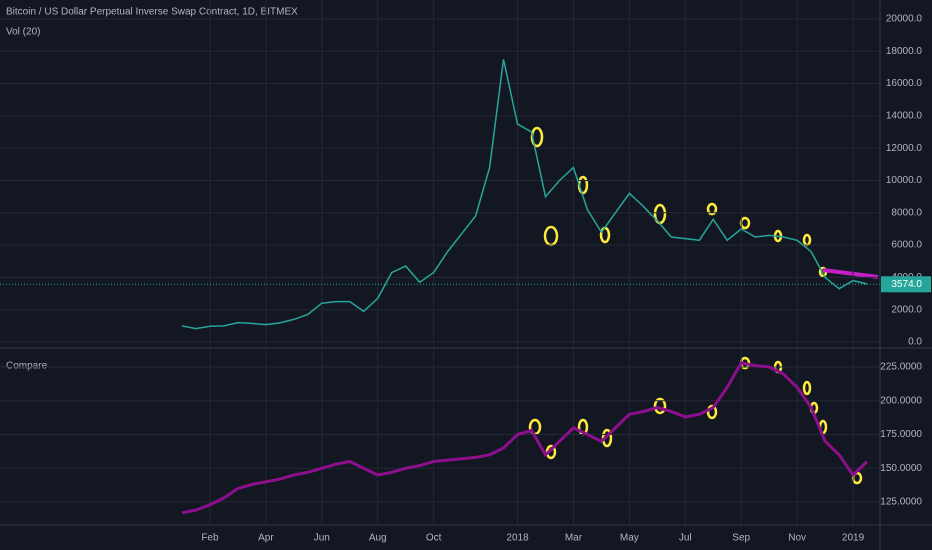 The image size is (932, 550). I want to click on y-tick-label: 0.0, so click(915, 342).